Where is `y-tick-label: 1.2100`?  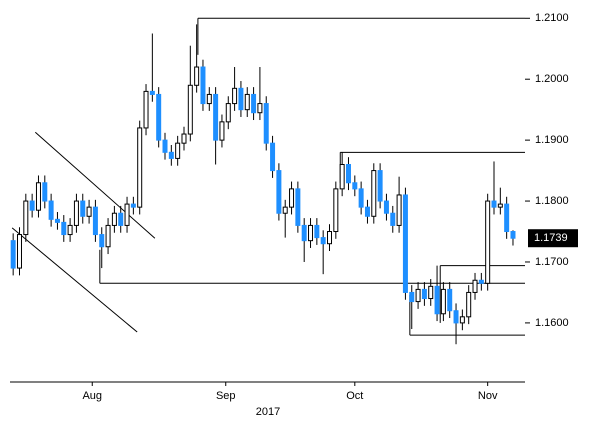
y-tick-label: 1.2100 is located at coordinates (552, 18).